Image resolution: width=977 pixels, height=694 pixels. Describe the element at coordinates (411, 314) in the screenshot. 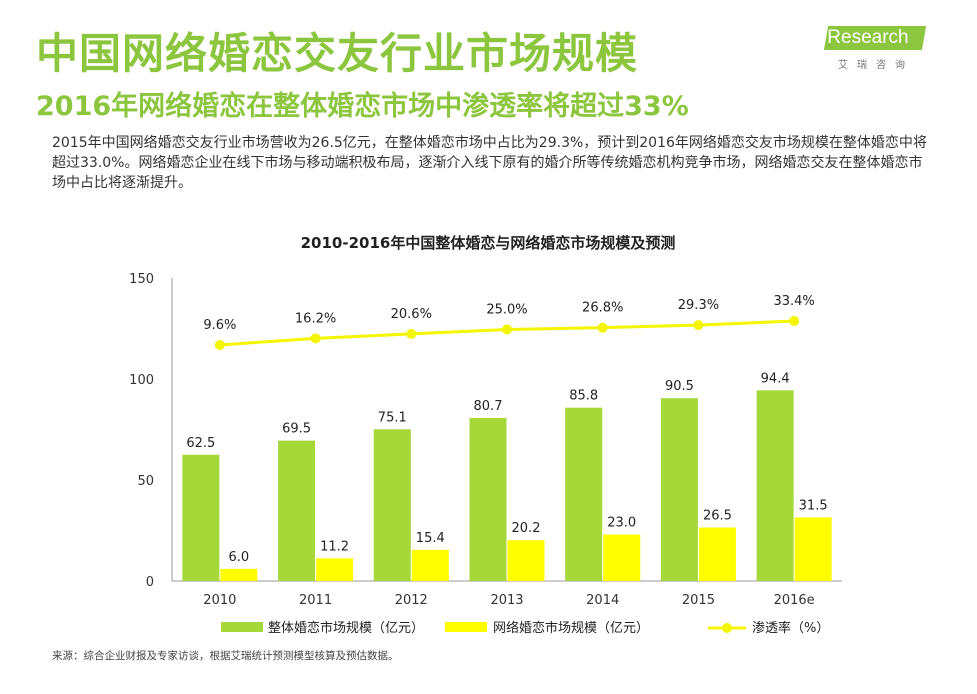

I see `label-rate-2012: 20.6%` at that location.